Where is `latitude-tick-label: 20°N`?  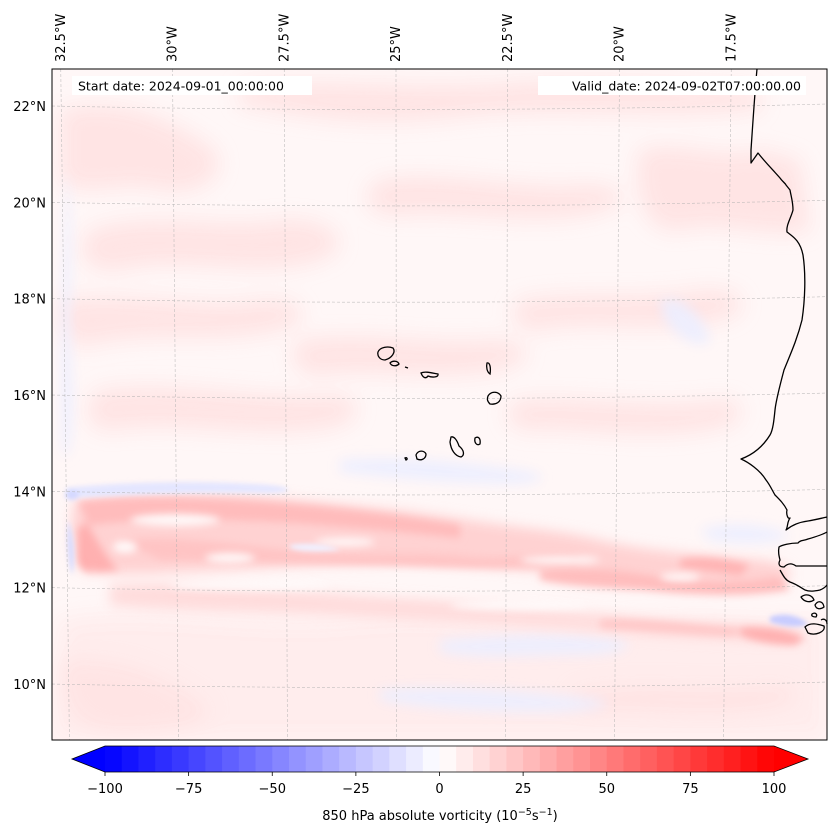
latitude-tick-label: 20°N is located at coordinates (29, 203).